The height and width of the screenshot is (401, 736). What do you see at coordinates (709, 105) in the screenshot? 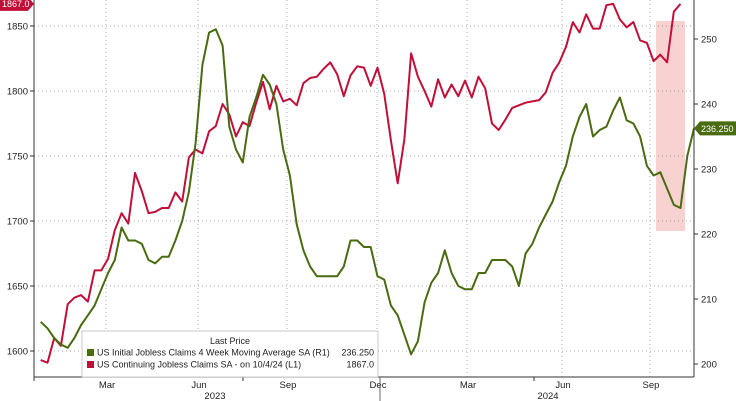
I see `right-axis-tick-label: 240` at bounding box center [709, 105].